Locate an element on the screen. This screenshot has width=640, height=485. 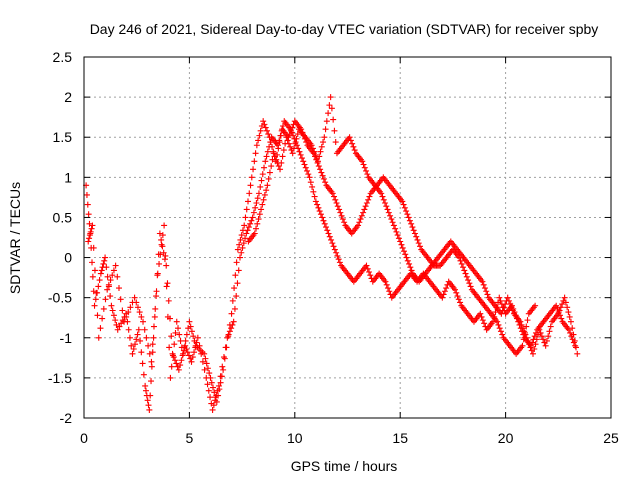
x-axis-label: GPS time / hours is located at coordinates (344, 466).